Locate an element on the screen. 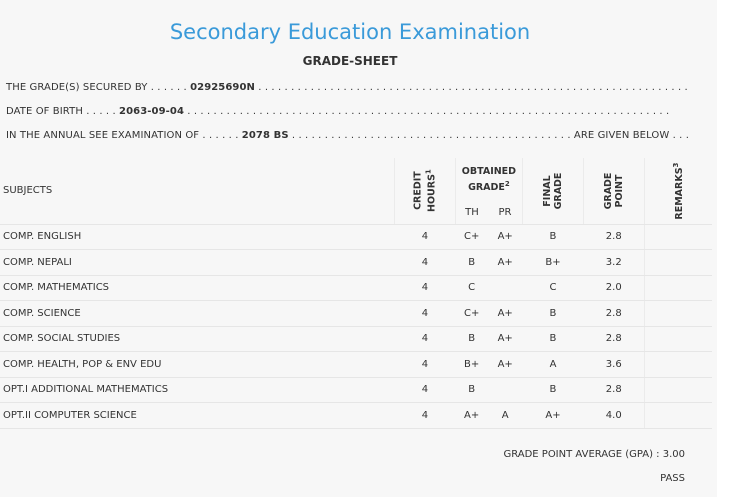 This screenshot has height=497, width=737. table-row: COMP. MATHEMATICS 4 C C 2.0 is located at coordinates (356, 288).